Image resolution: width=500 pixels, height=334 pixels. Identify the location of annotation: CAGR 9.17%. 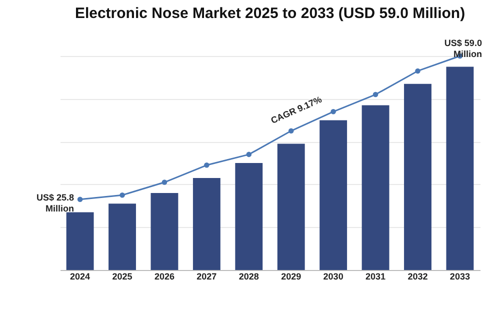
(296, 110).